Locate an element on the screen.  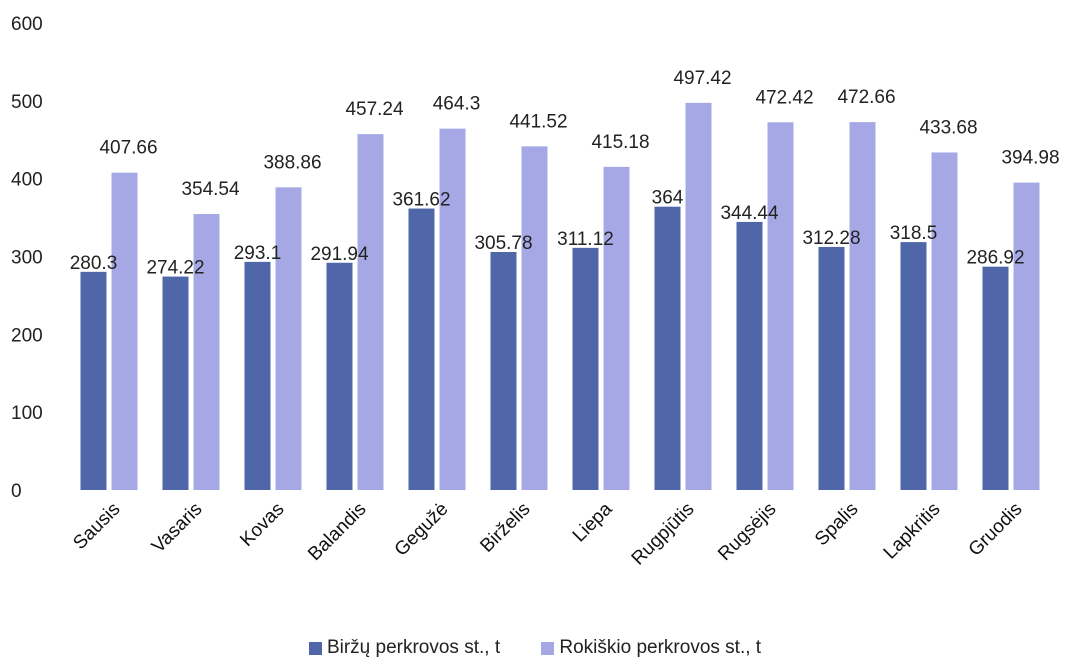
legend-item-birzai: Biržų perkrovos st., t is located at coordinates (404, 648).